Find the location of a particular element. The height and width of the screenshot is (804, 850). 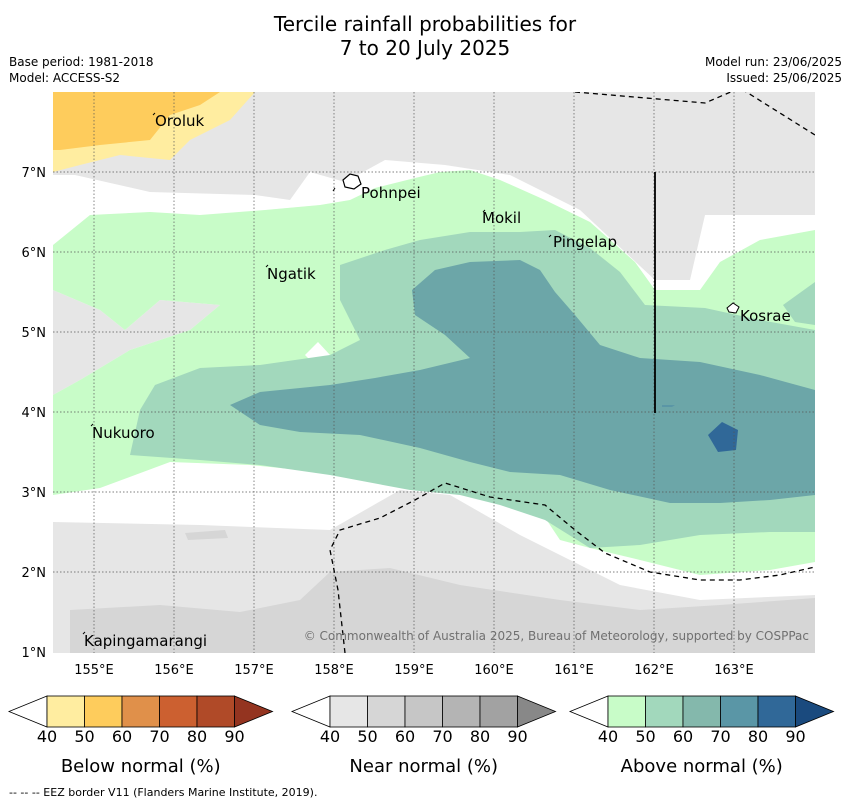

near-normal-label: Near normal (%) is located at coordinates (423, 766).